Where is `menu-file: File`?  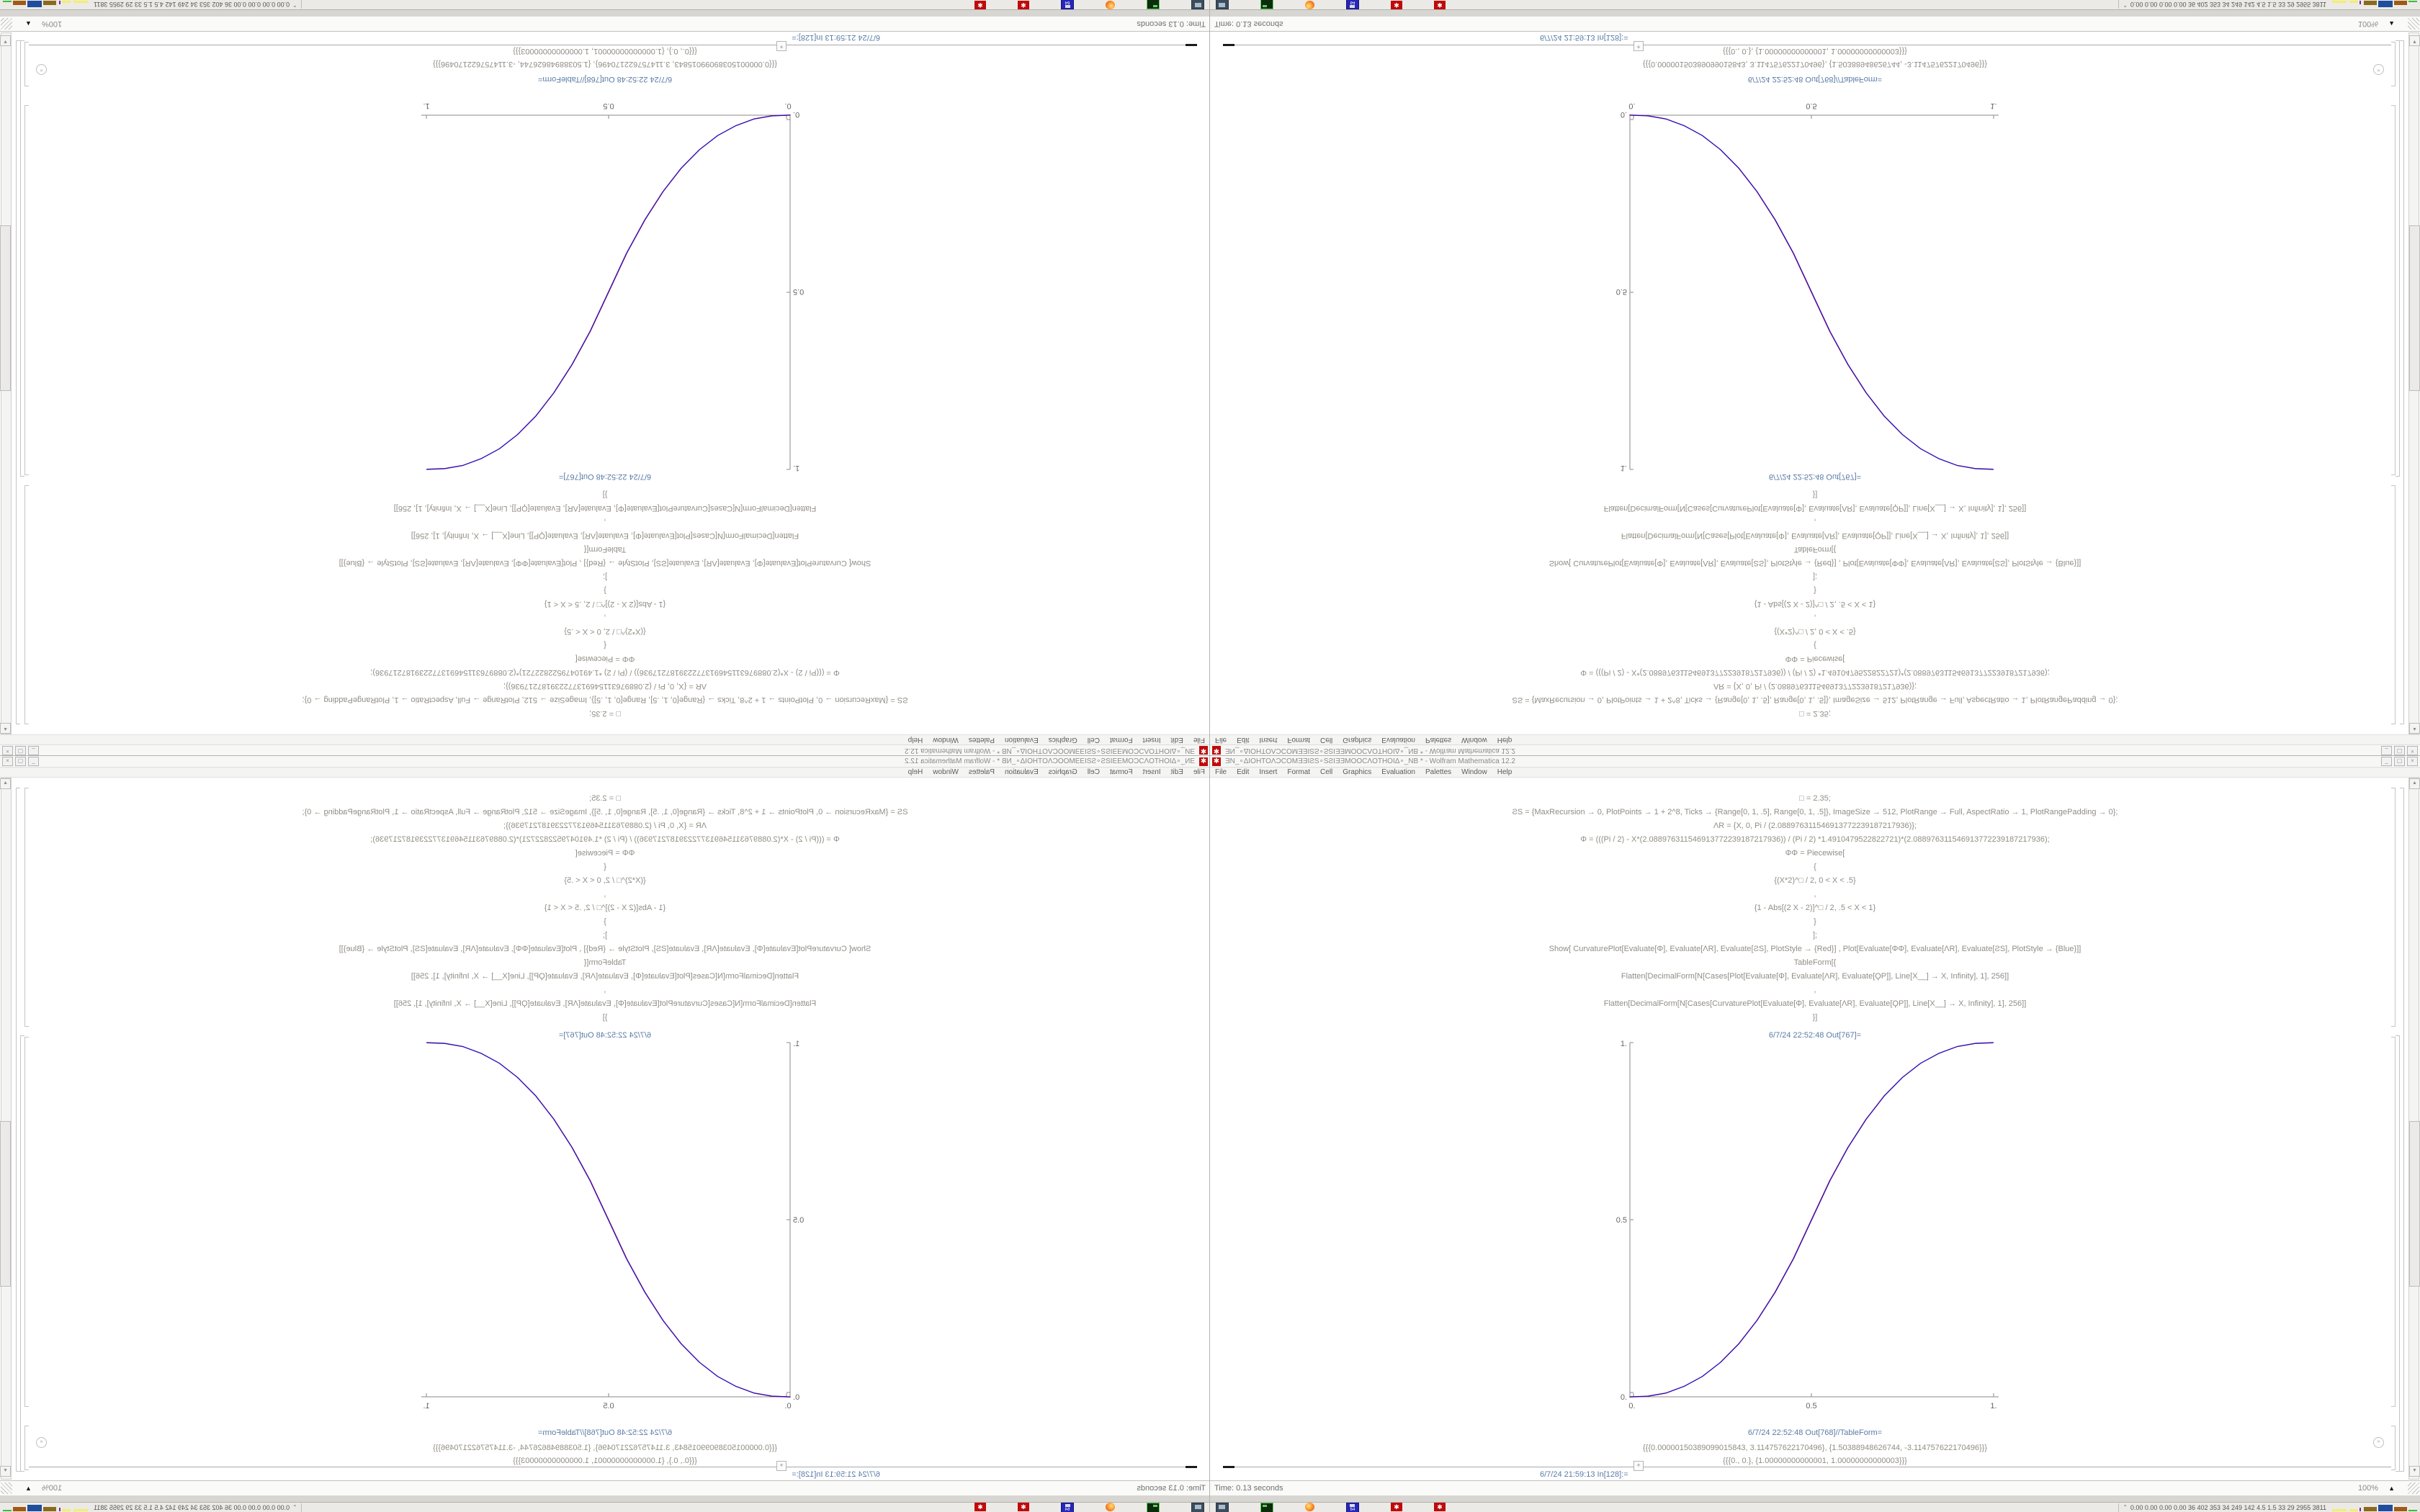 menu-file: File is located at coordinates (1199, 772).